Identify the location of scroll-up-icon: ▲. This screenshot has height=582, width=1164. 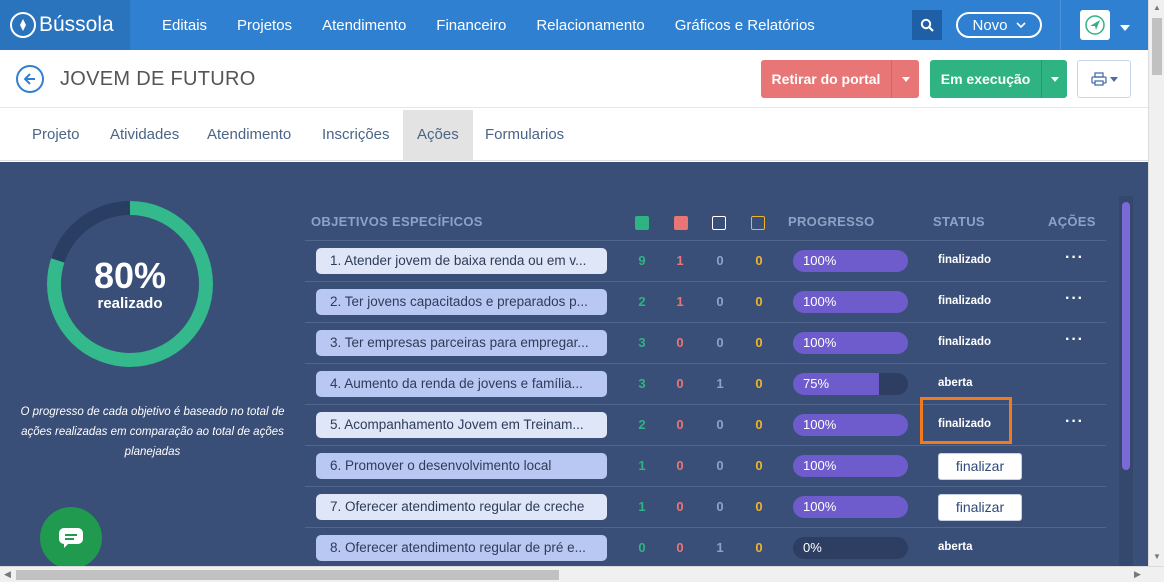
(1157, 7).